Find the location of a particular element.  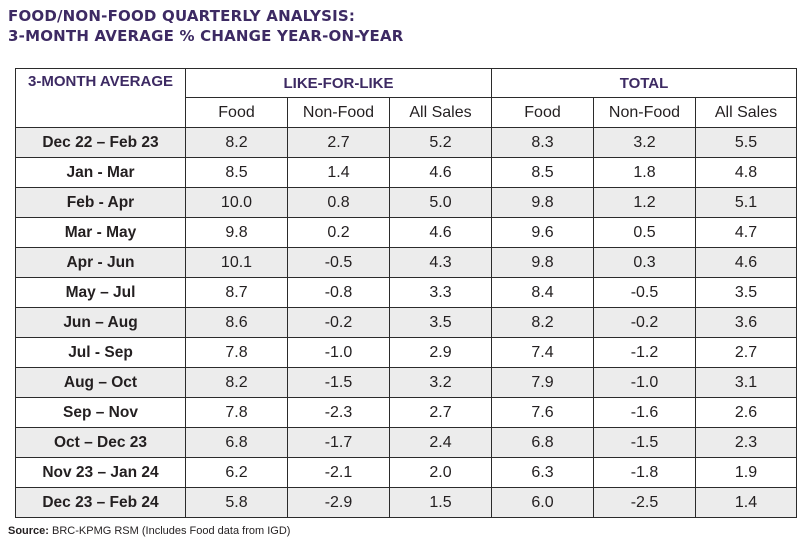

value-cell: 6.8 is located at coordinates (236, 442).